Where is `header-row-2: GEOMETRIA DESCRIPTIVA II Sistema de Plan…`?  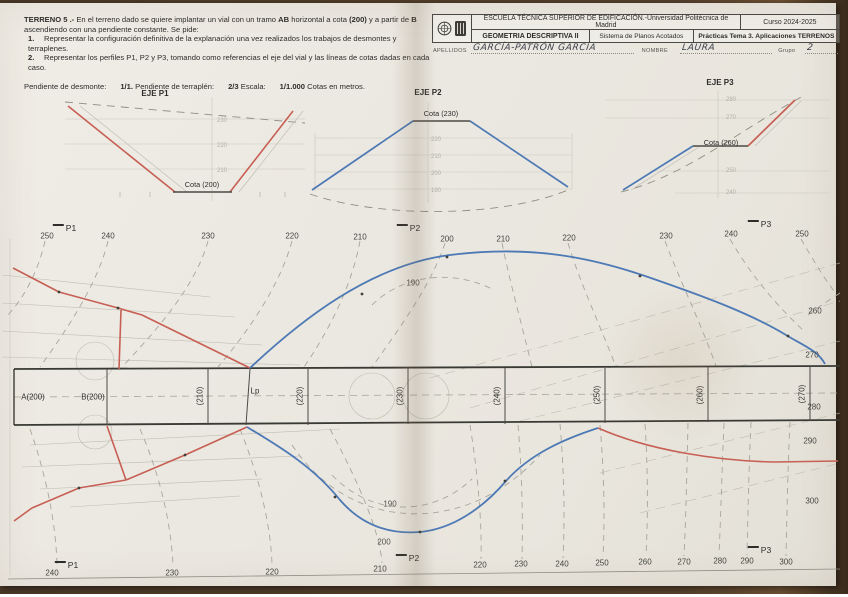
header-row-2: GEOMETRIA DESCRIPTIVA II Sistema de Plan… is located at coordinates (655, 36).